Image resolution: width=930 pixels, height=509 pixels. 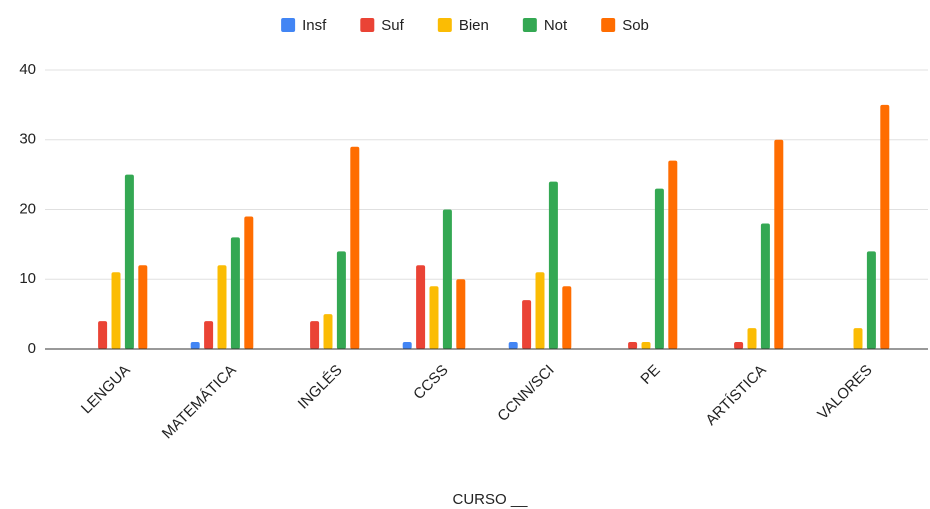 I want to click on x-tick-label: CCNN/SCI, so click(x=525, y=393).